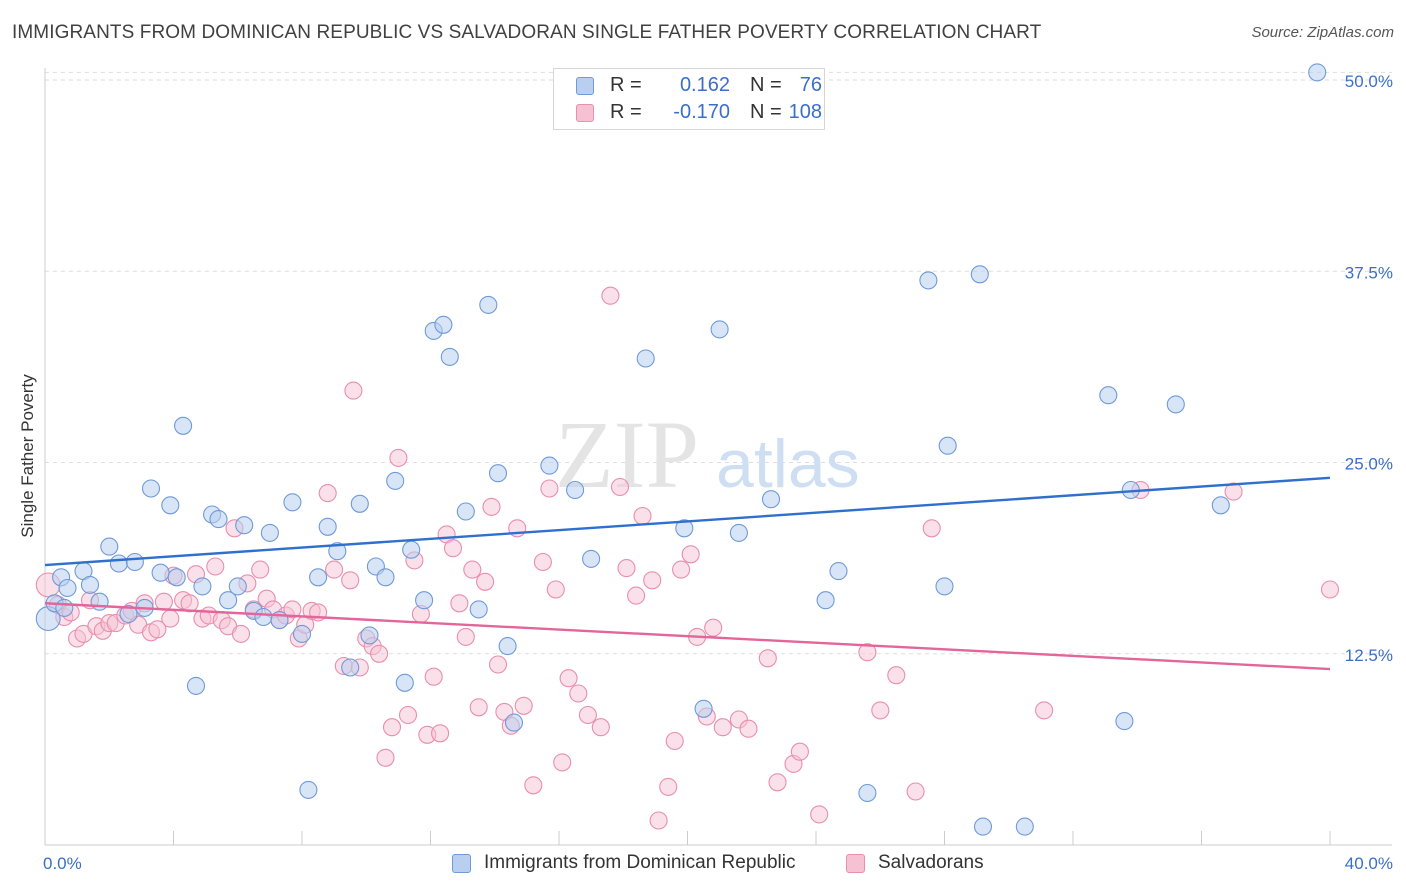  Describe the element at coordinates (701, 112) in the screenshot. I see `legend-r-value: -0.170` at that location.